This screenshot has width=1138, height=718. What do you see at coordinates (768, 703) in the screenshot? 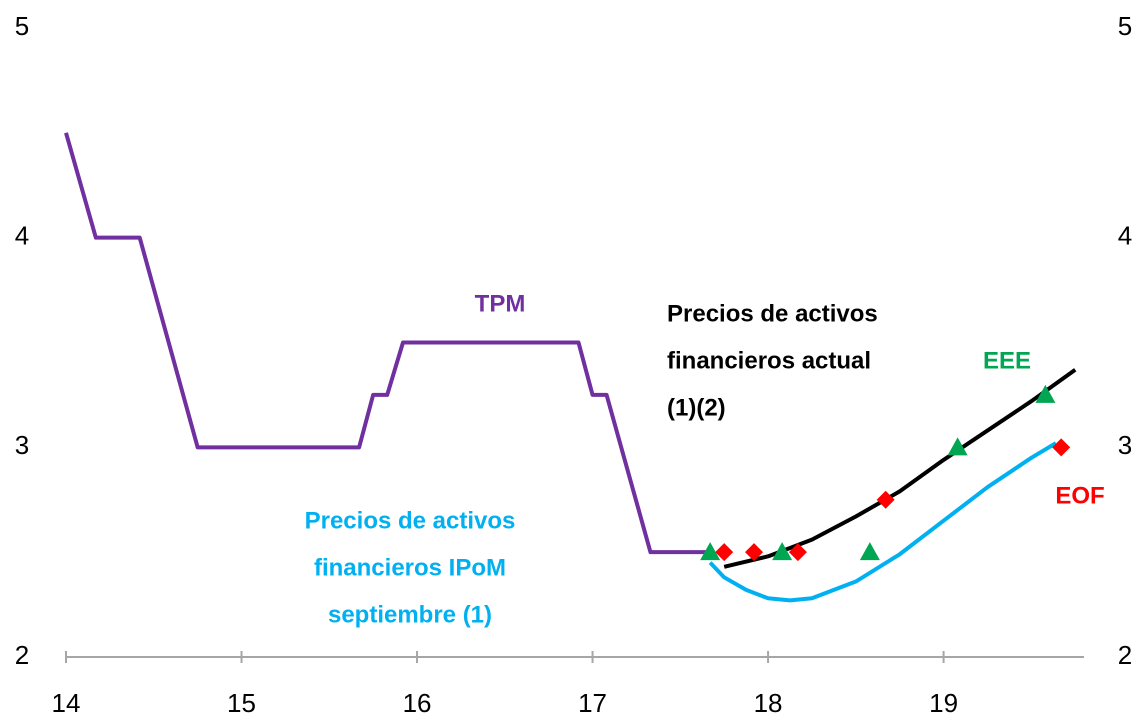
I see `x-tick-label: 18` at bounding box center [768, 703].